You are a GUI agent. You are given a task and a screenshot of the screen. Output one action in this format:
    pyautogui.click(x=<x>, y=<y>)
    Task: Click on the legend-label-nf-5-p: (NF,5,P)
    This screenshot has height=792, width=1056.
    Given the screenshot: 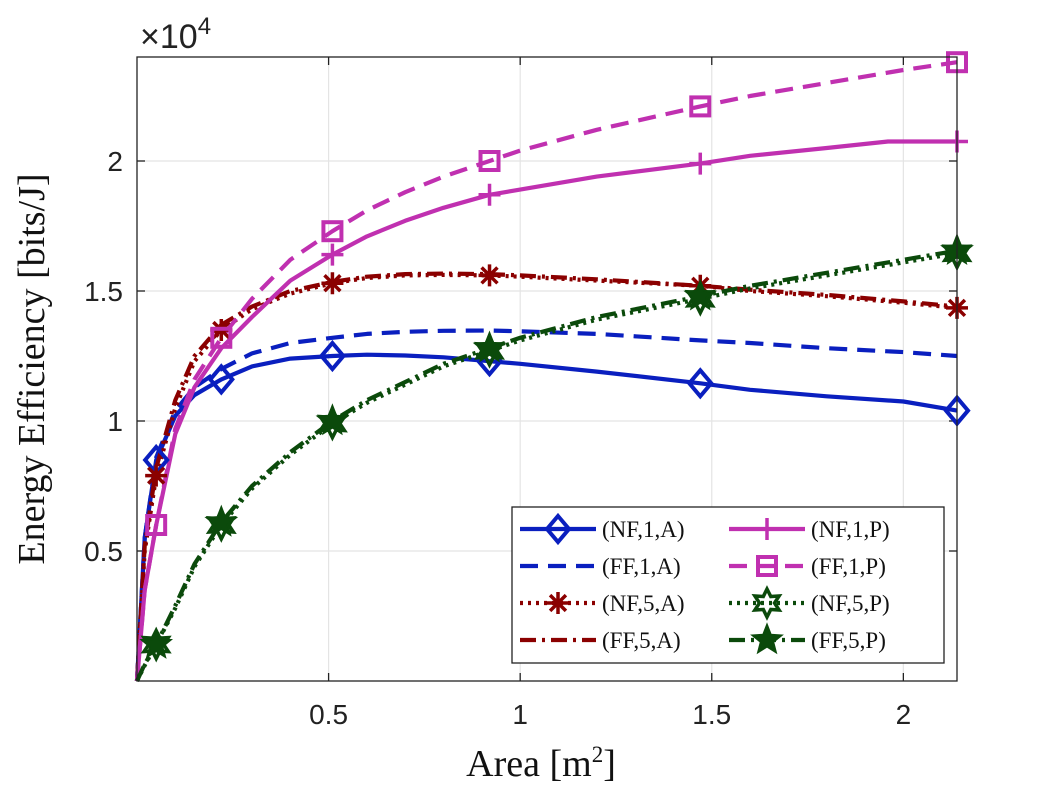 What is the action you would take?
    pyautogui.click(x=850, y=603)
    